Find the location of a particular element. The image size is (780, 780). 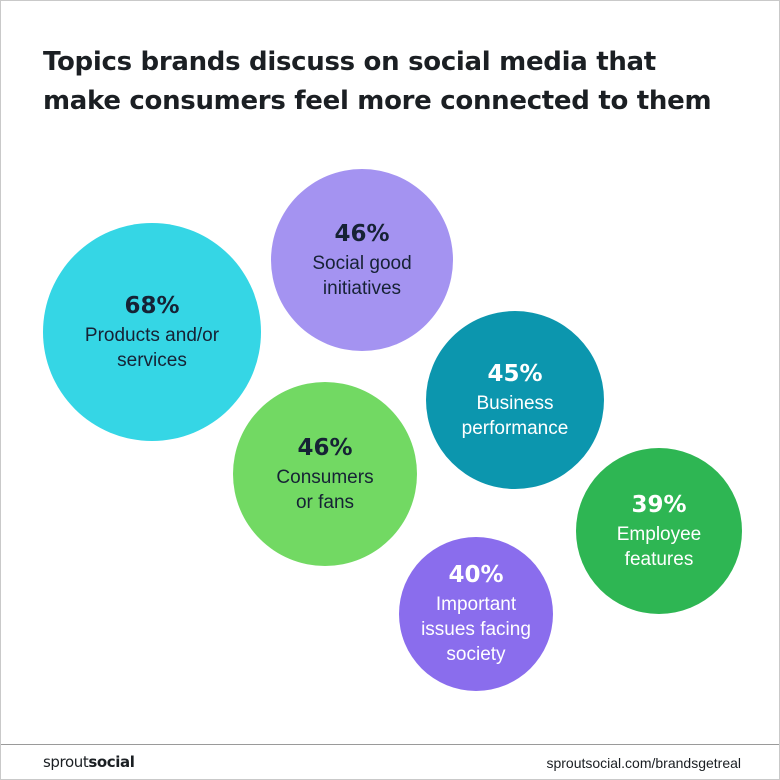

bubble-value: 68% is located at coordinates (152, 305).